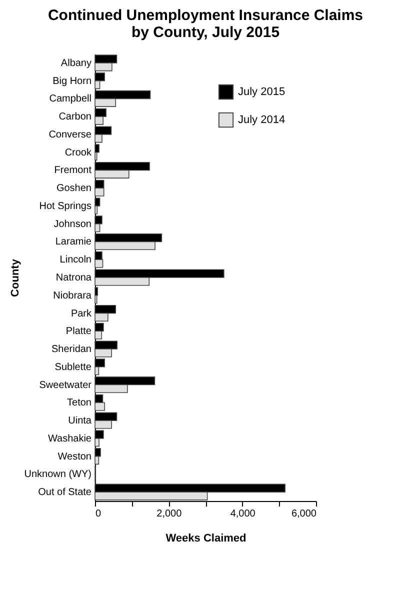 The image size is (396, 597). What do you see at coordinates (65, 206) in the screenshot?
I see `y-tick-label: Hot Springs` at bounding box center [65, 206].